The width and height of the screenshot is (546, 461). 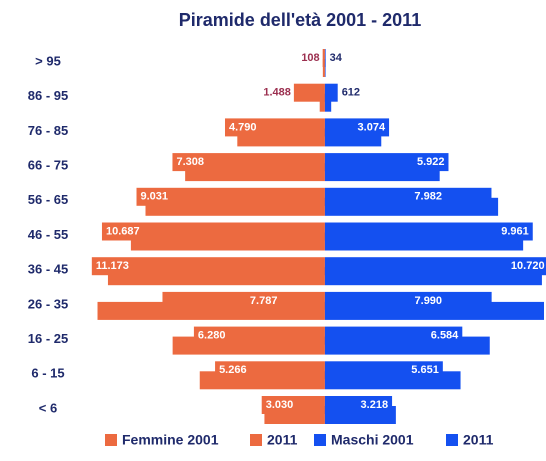 What do you see at coordinates (372, 127) in the screenshot?
I see `value-label: 3.074` at bounding box center [372, 127].